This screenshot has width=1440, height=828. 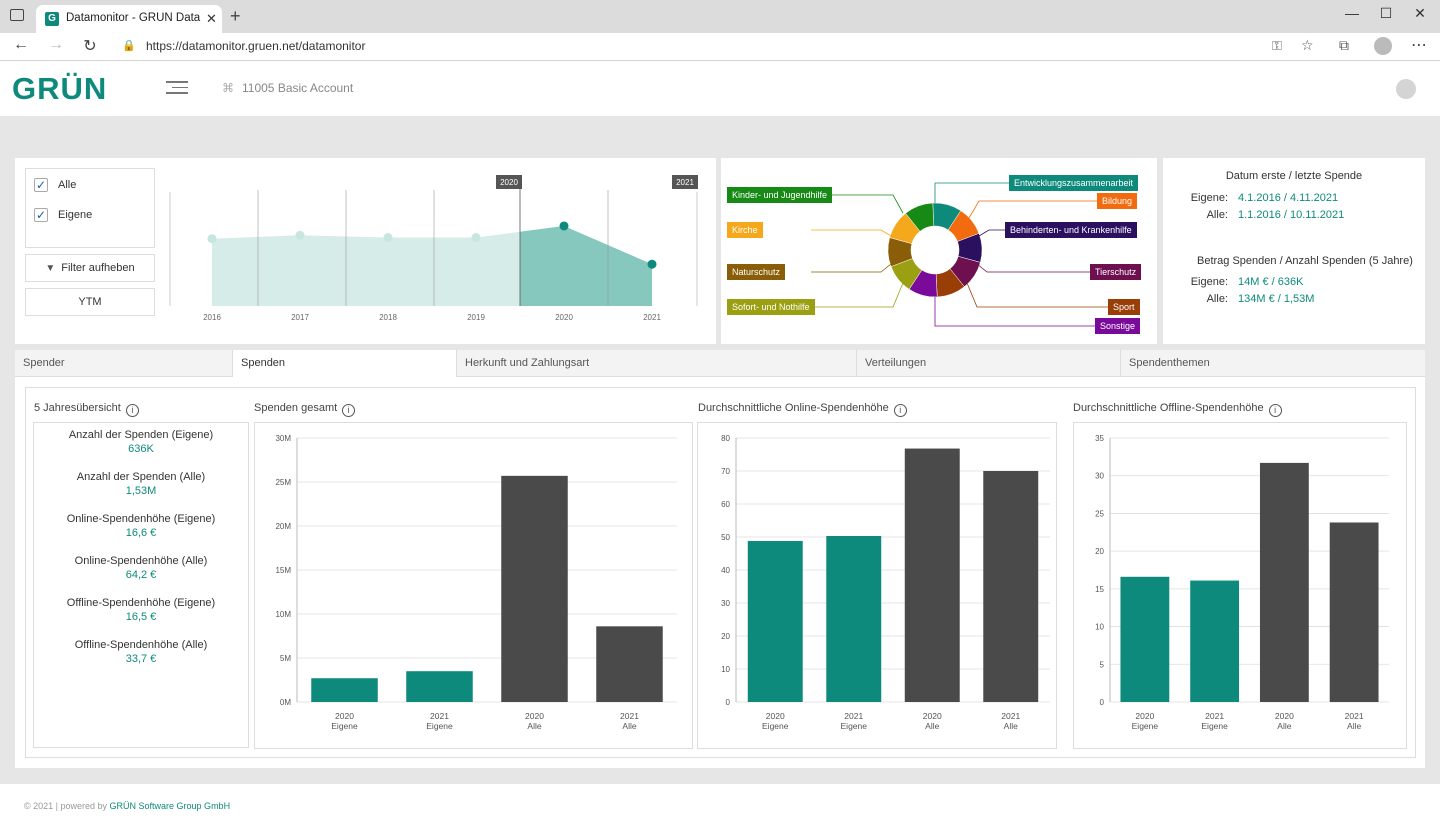 I want to click on account-selector: ⌘ 11005 Basic Account, so click(x=287, y=88).